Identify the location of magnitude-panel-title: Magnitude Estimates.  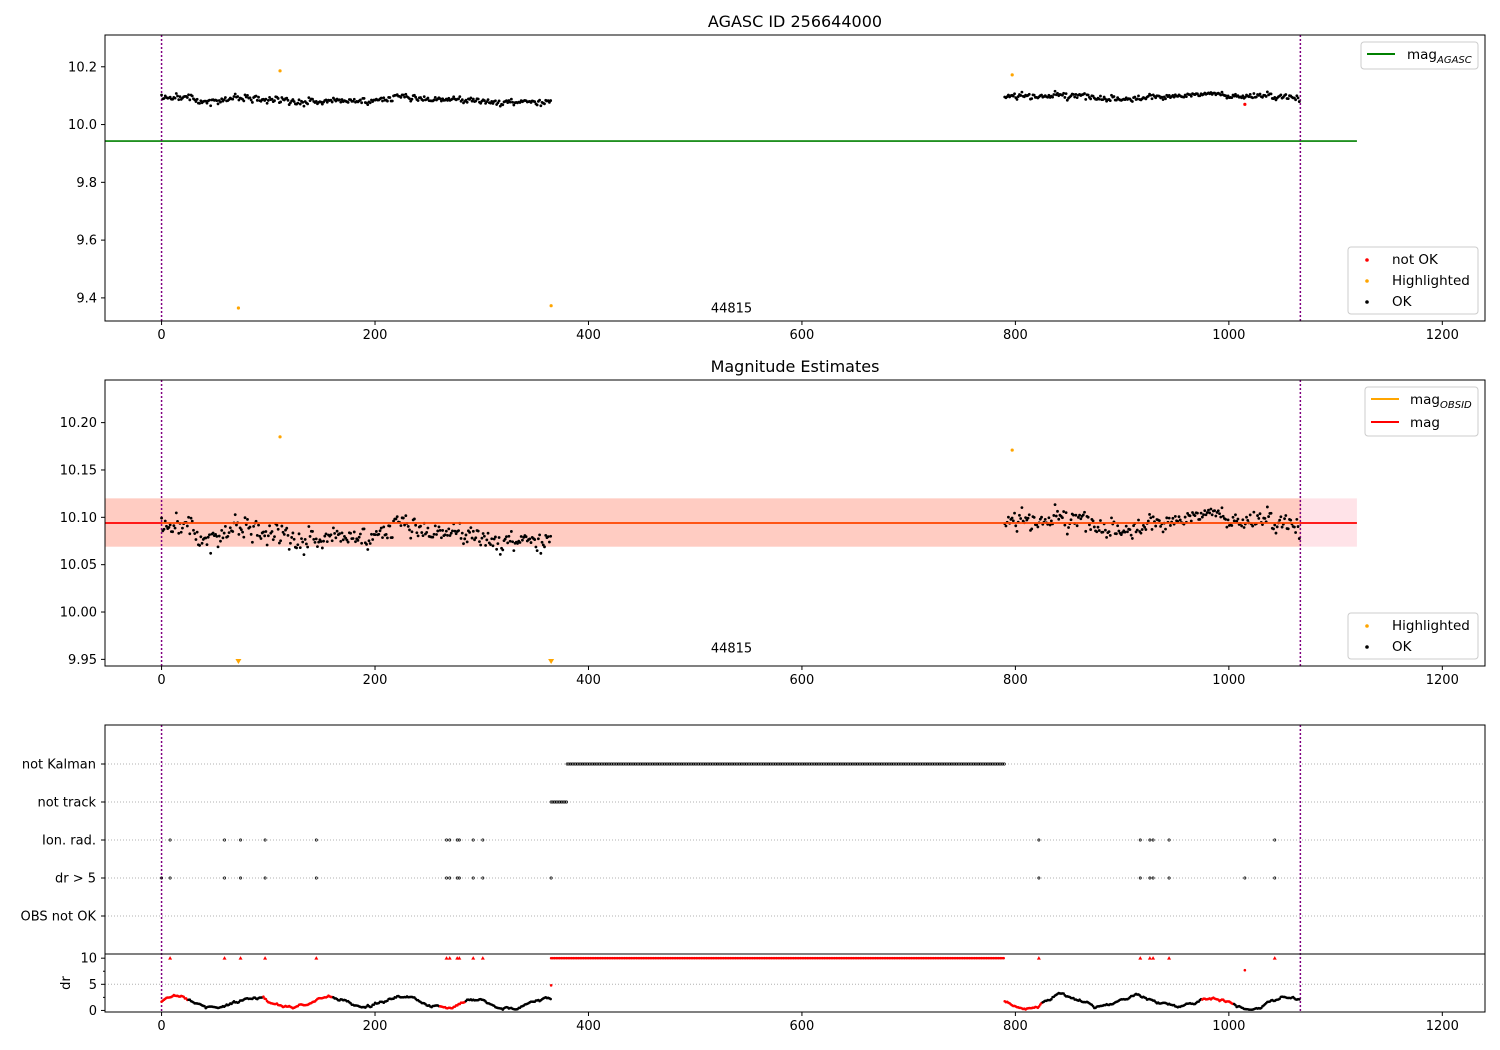
(795, 366).